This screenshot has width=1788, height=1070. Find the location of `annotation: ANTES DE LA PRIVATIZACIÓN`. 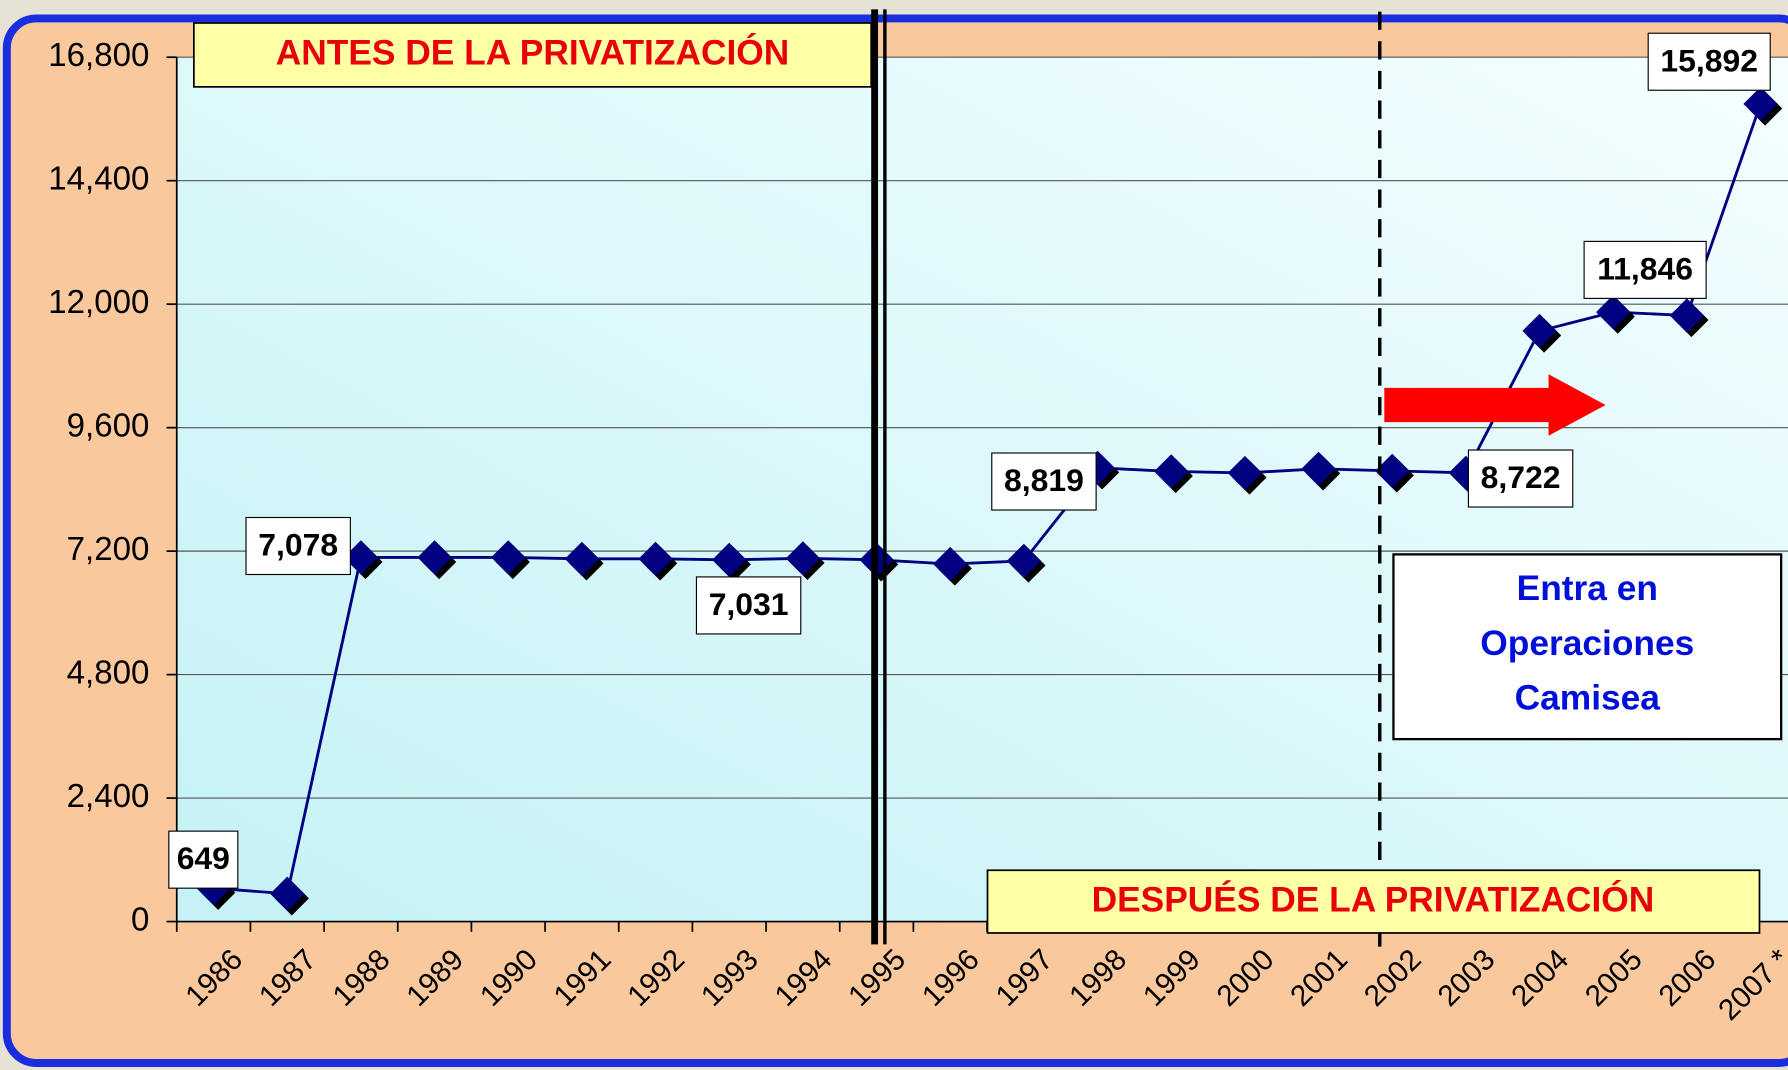

annotation: ANTES DE LA PRIVATIZACIÓN is located at coordinates (533, 52).